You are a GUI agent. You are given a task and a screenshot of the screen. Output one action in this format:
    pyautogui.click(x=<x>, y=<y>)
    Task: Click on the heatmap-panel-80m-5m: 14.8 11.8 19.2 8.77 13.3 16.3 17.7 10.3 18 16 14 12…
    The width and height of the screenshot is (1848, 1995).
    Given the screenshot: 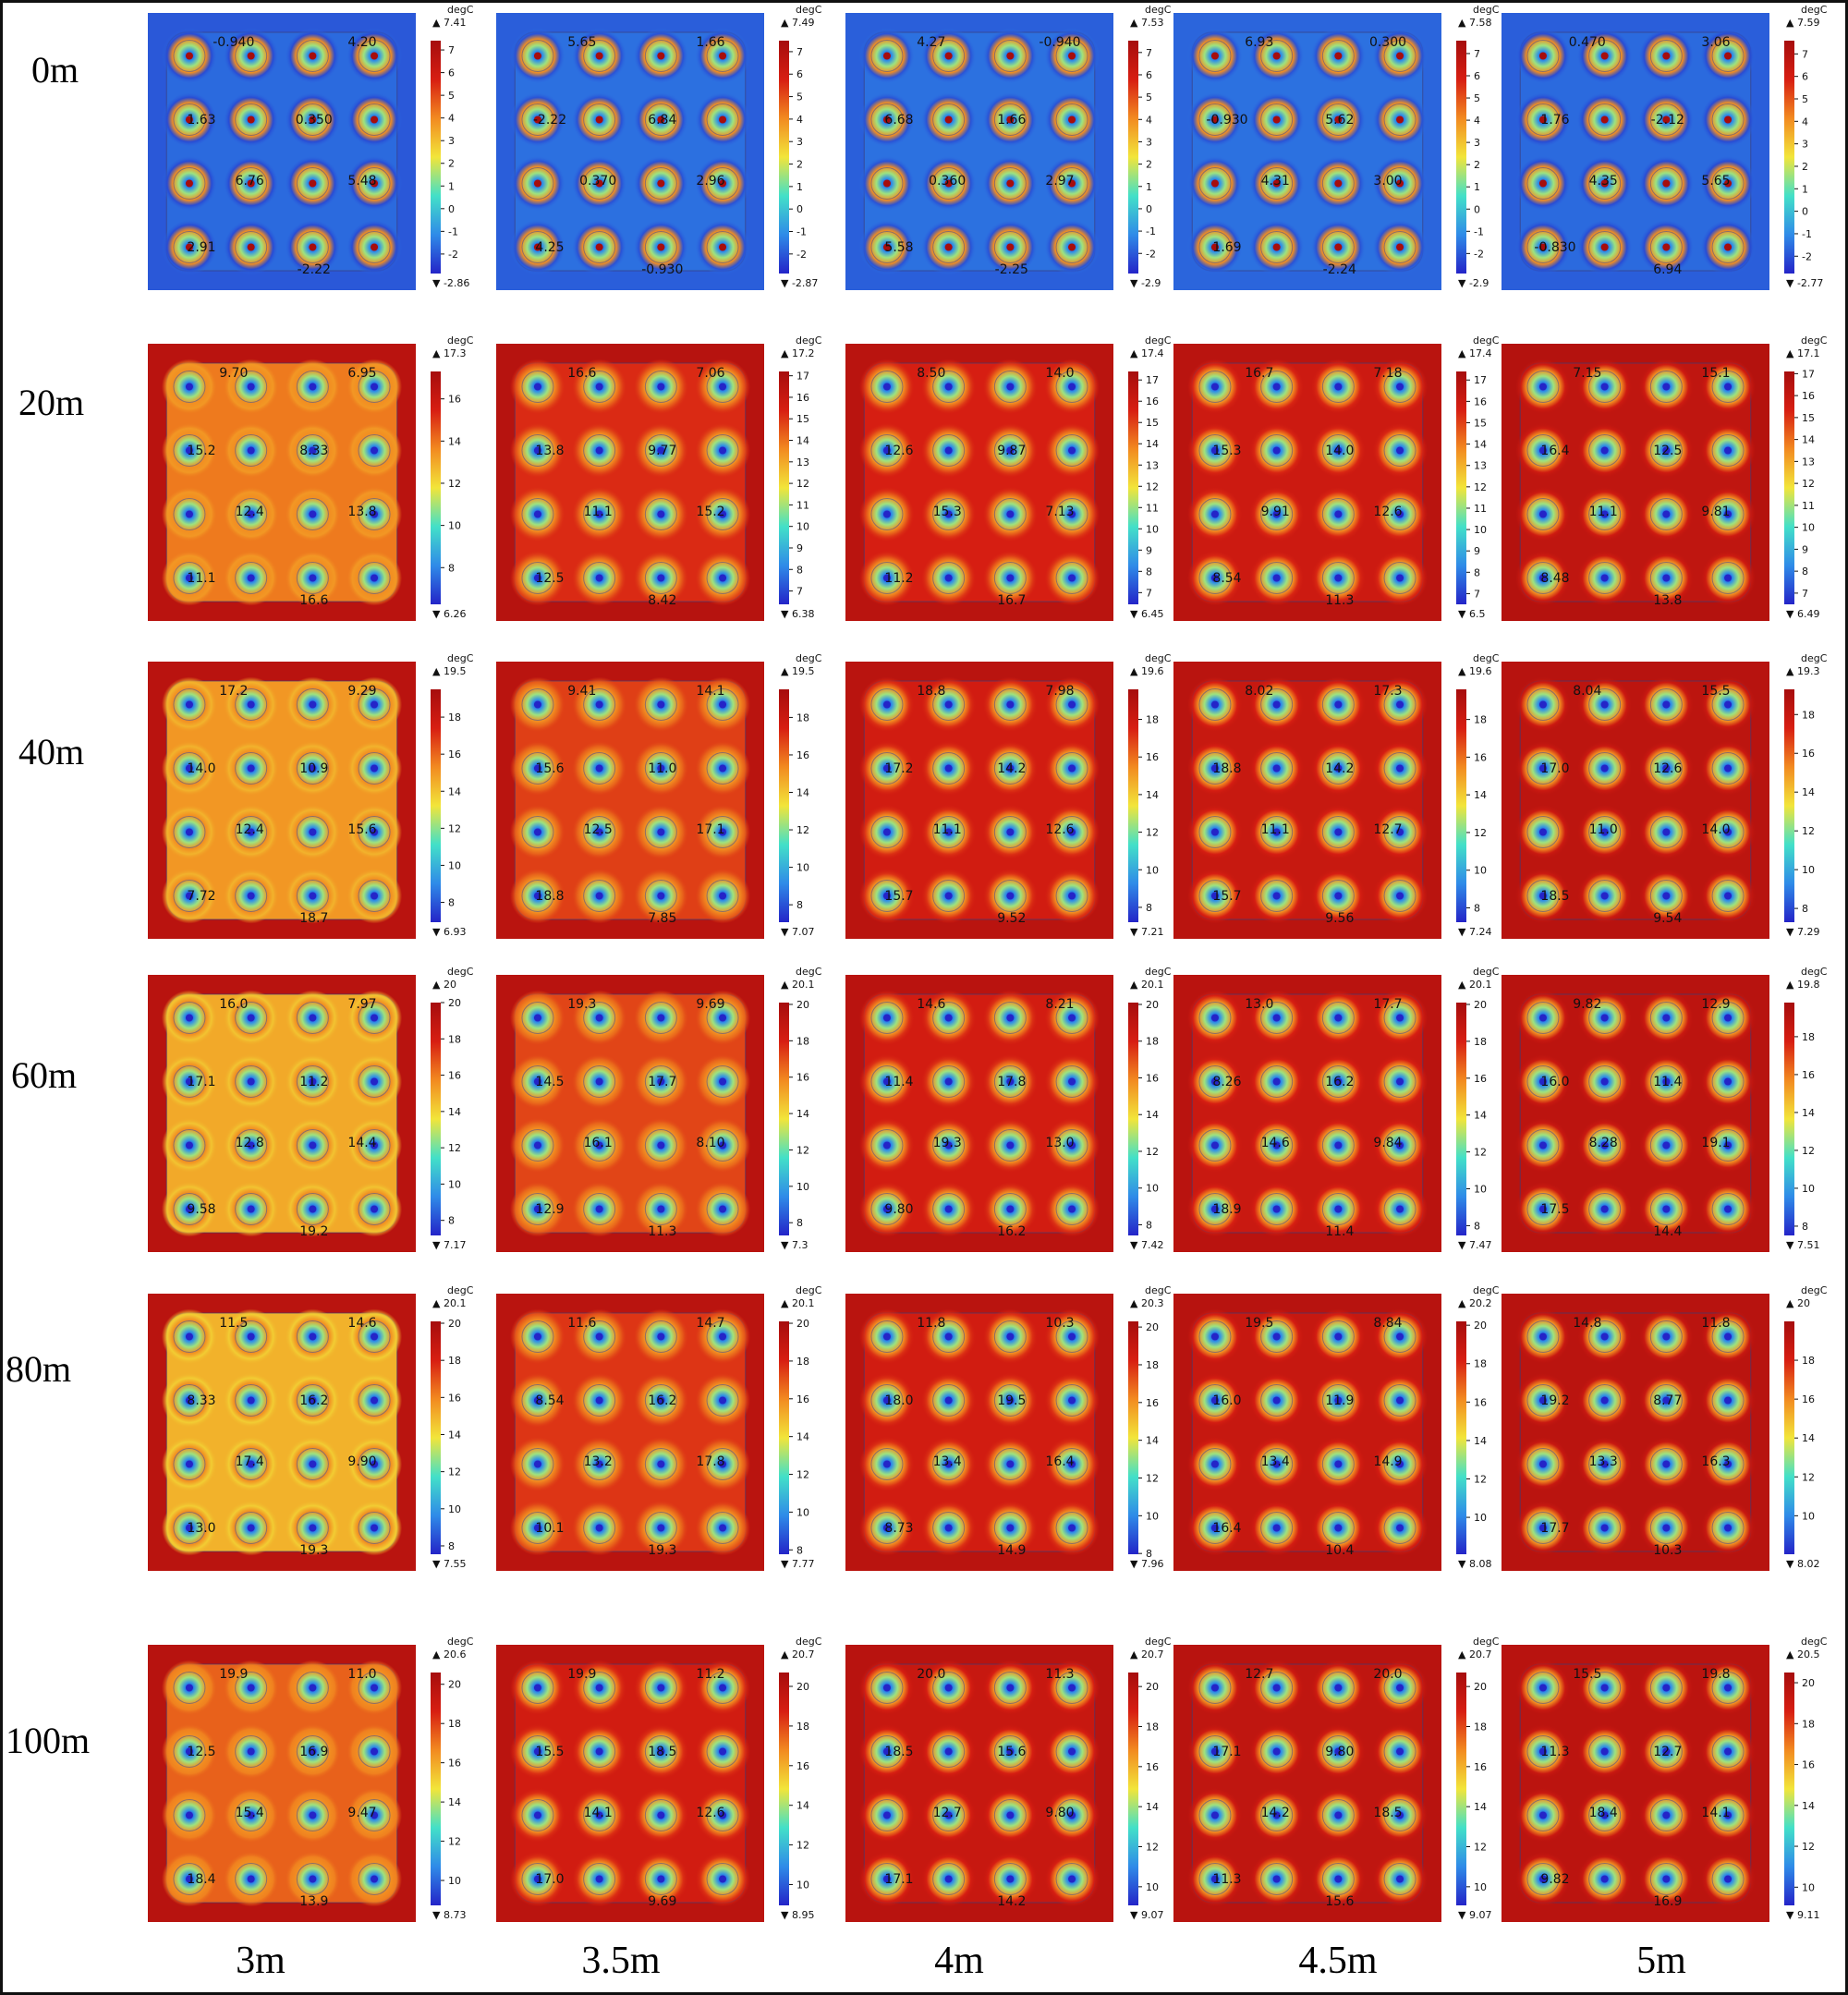 What is the action you would take?
    pyautogui.click(x=1675, y=1446)
    